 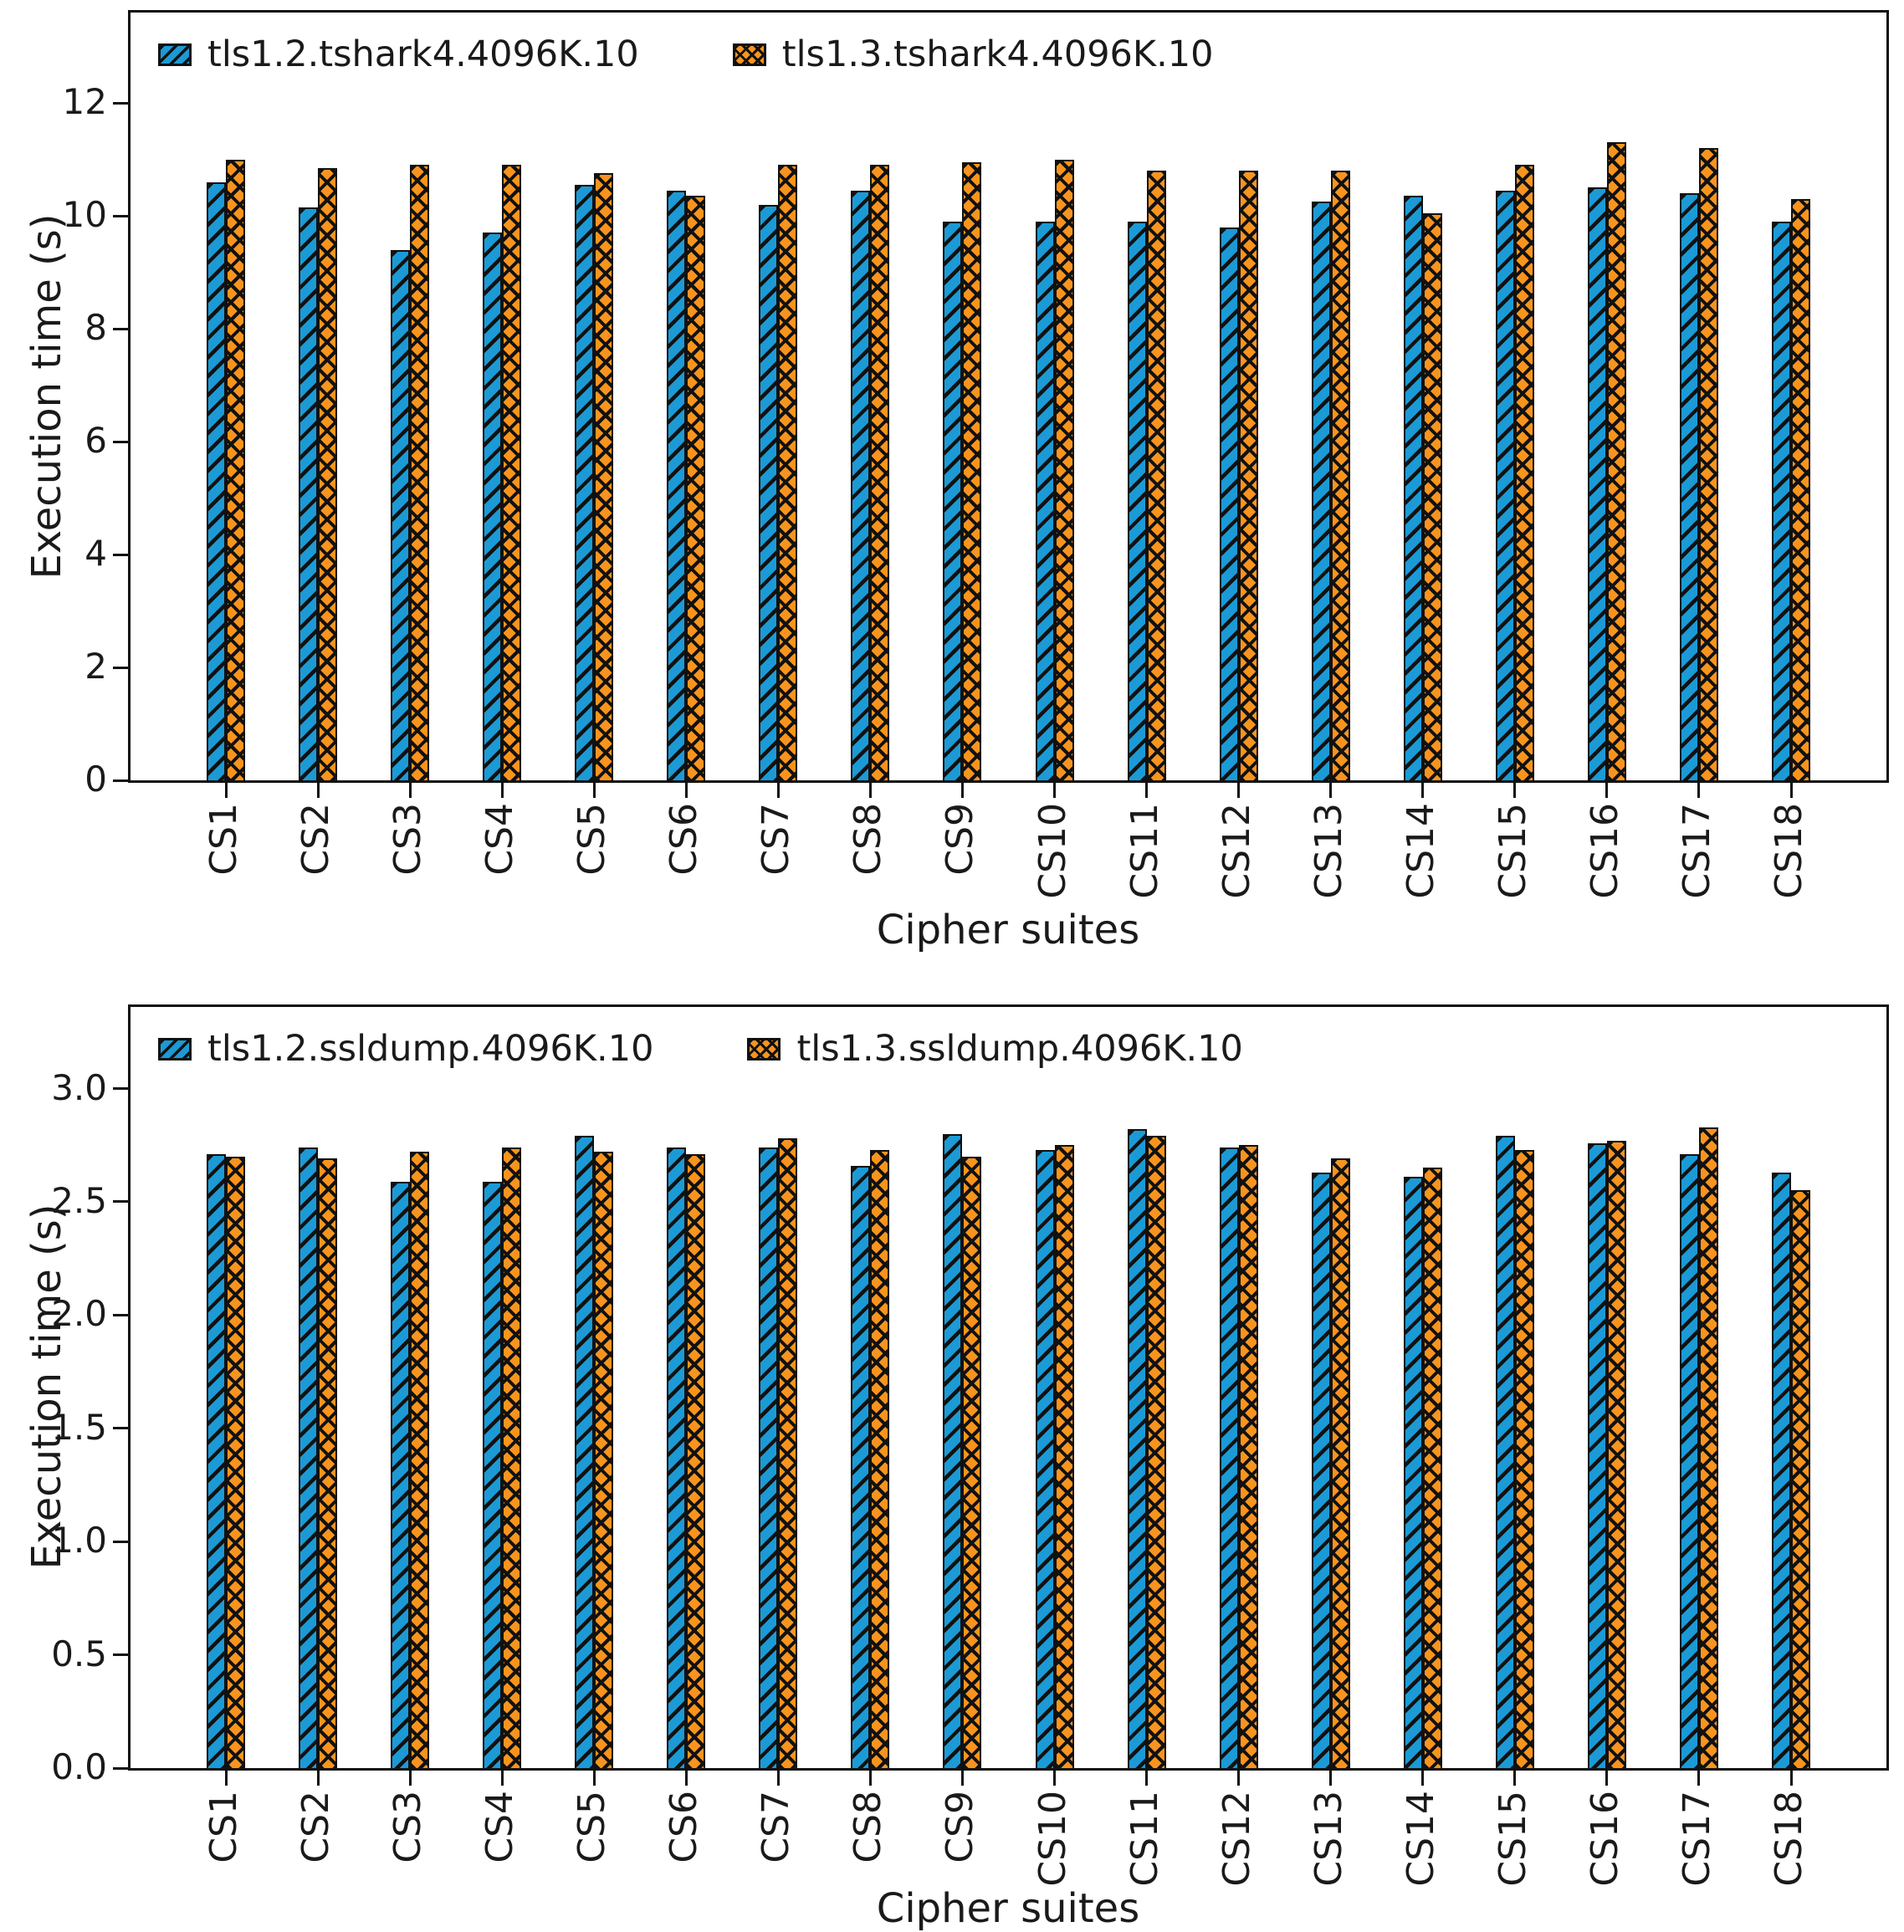 What do you see at coordinates (79, 1653) in the screenshot?
I see `y-tick-label: 0.5` at bounding box center [79, 1653].